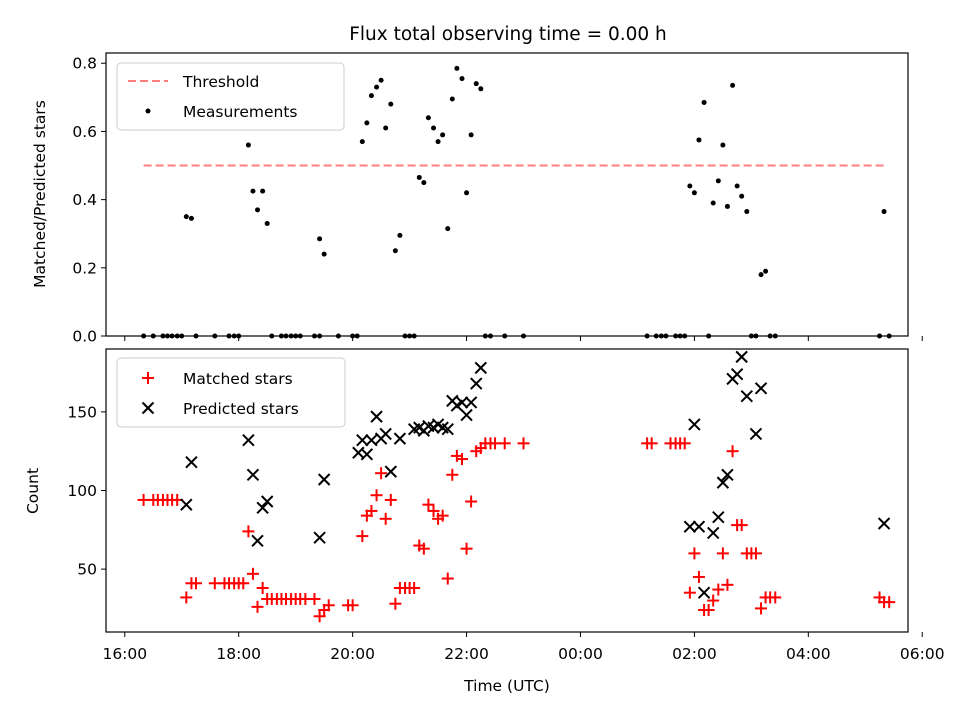  I want to click on legend-measurements-label: Measurements, so click(240, 112).